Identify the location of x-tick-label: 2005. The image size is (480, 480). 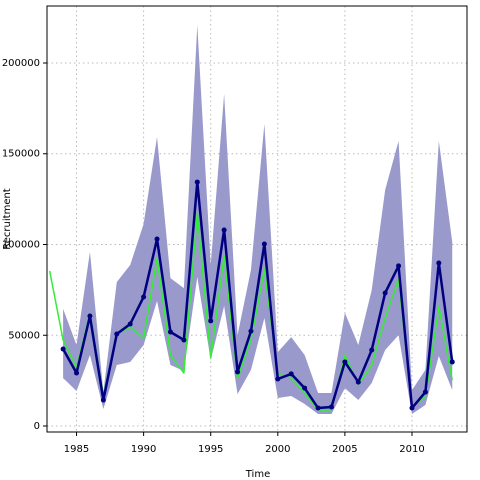
(344, 449).